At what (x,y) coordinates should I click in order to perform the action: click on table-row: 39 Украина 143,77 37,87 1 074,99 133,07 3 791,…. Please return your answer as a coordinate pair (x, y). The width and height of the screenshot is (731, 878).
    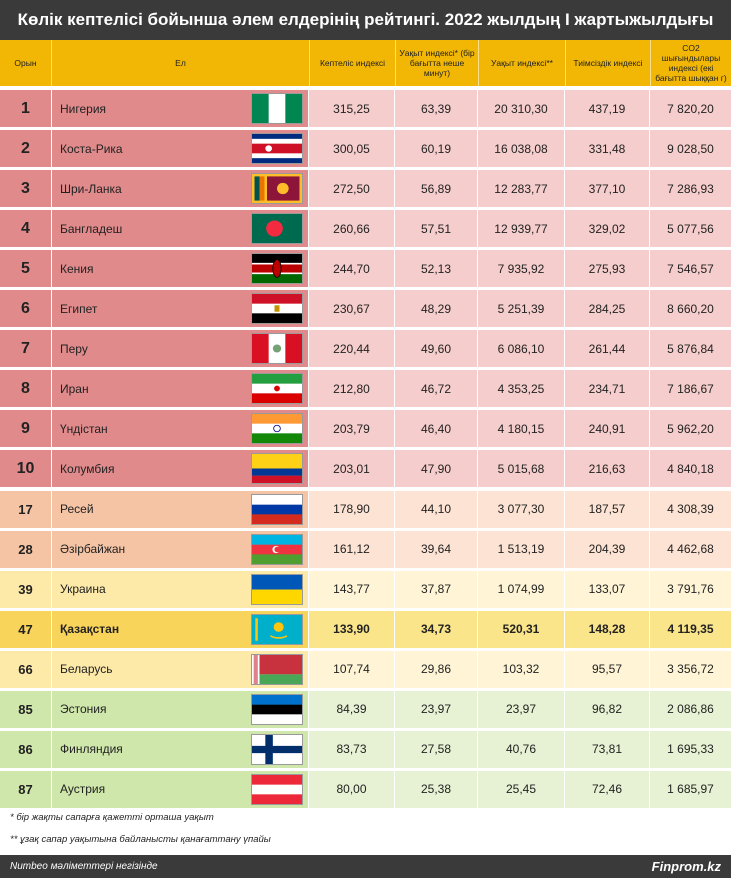
    Looking at the image, I should click on (365, 589).